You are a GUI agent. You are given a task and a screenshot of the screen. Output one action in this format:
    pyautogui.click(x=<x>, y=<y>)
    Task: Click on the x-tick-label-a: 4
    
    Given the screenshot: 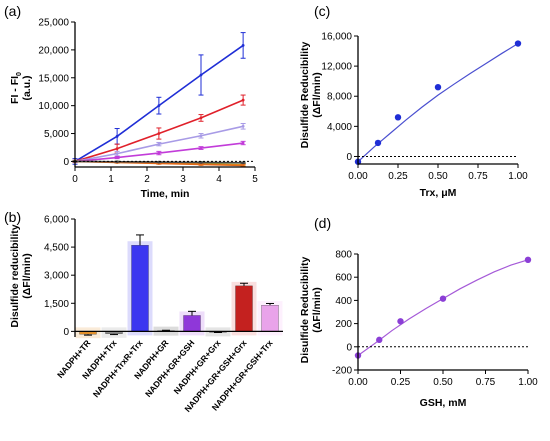 What is the action you would take?
    pyautogui.click(x=219, y=179)
    